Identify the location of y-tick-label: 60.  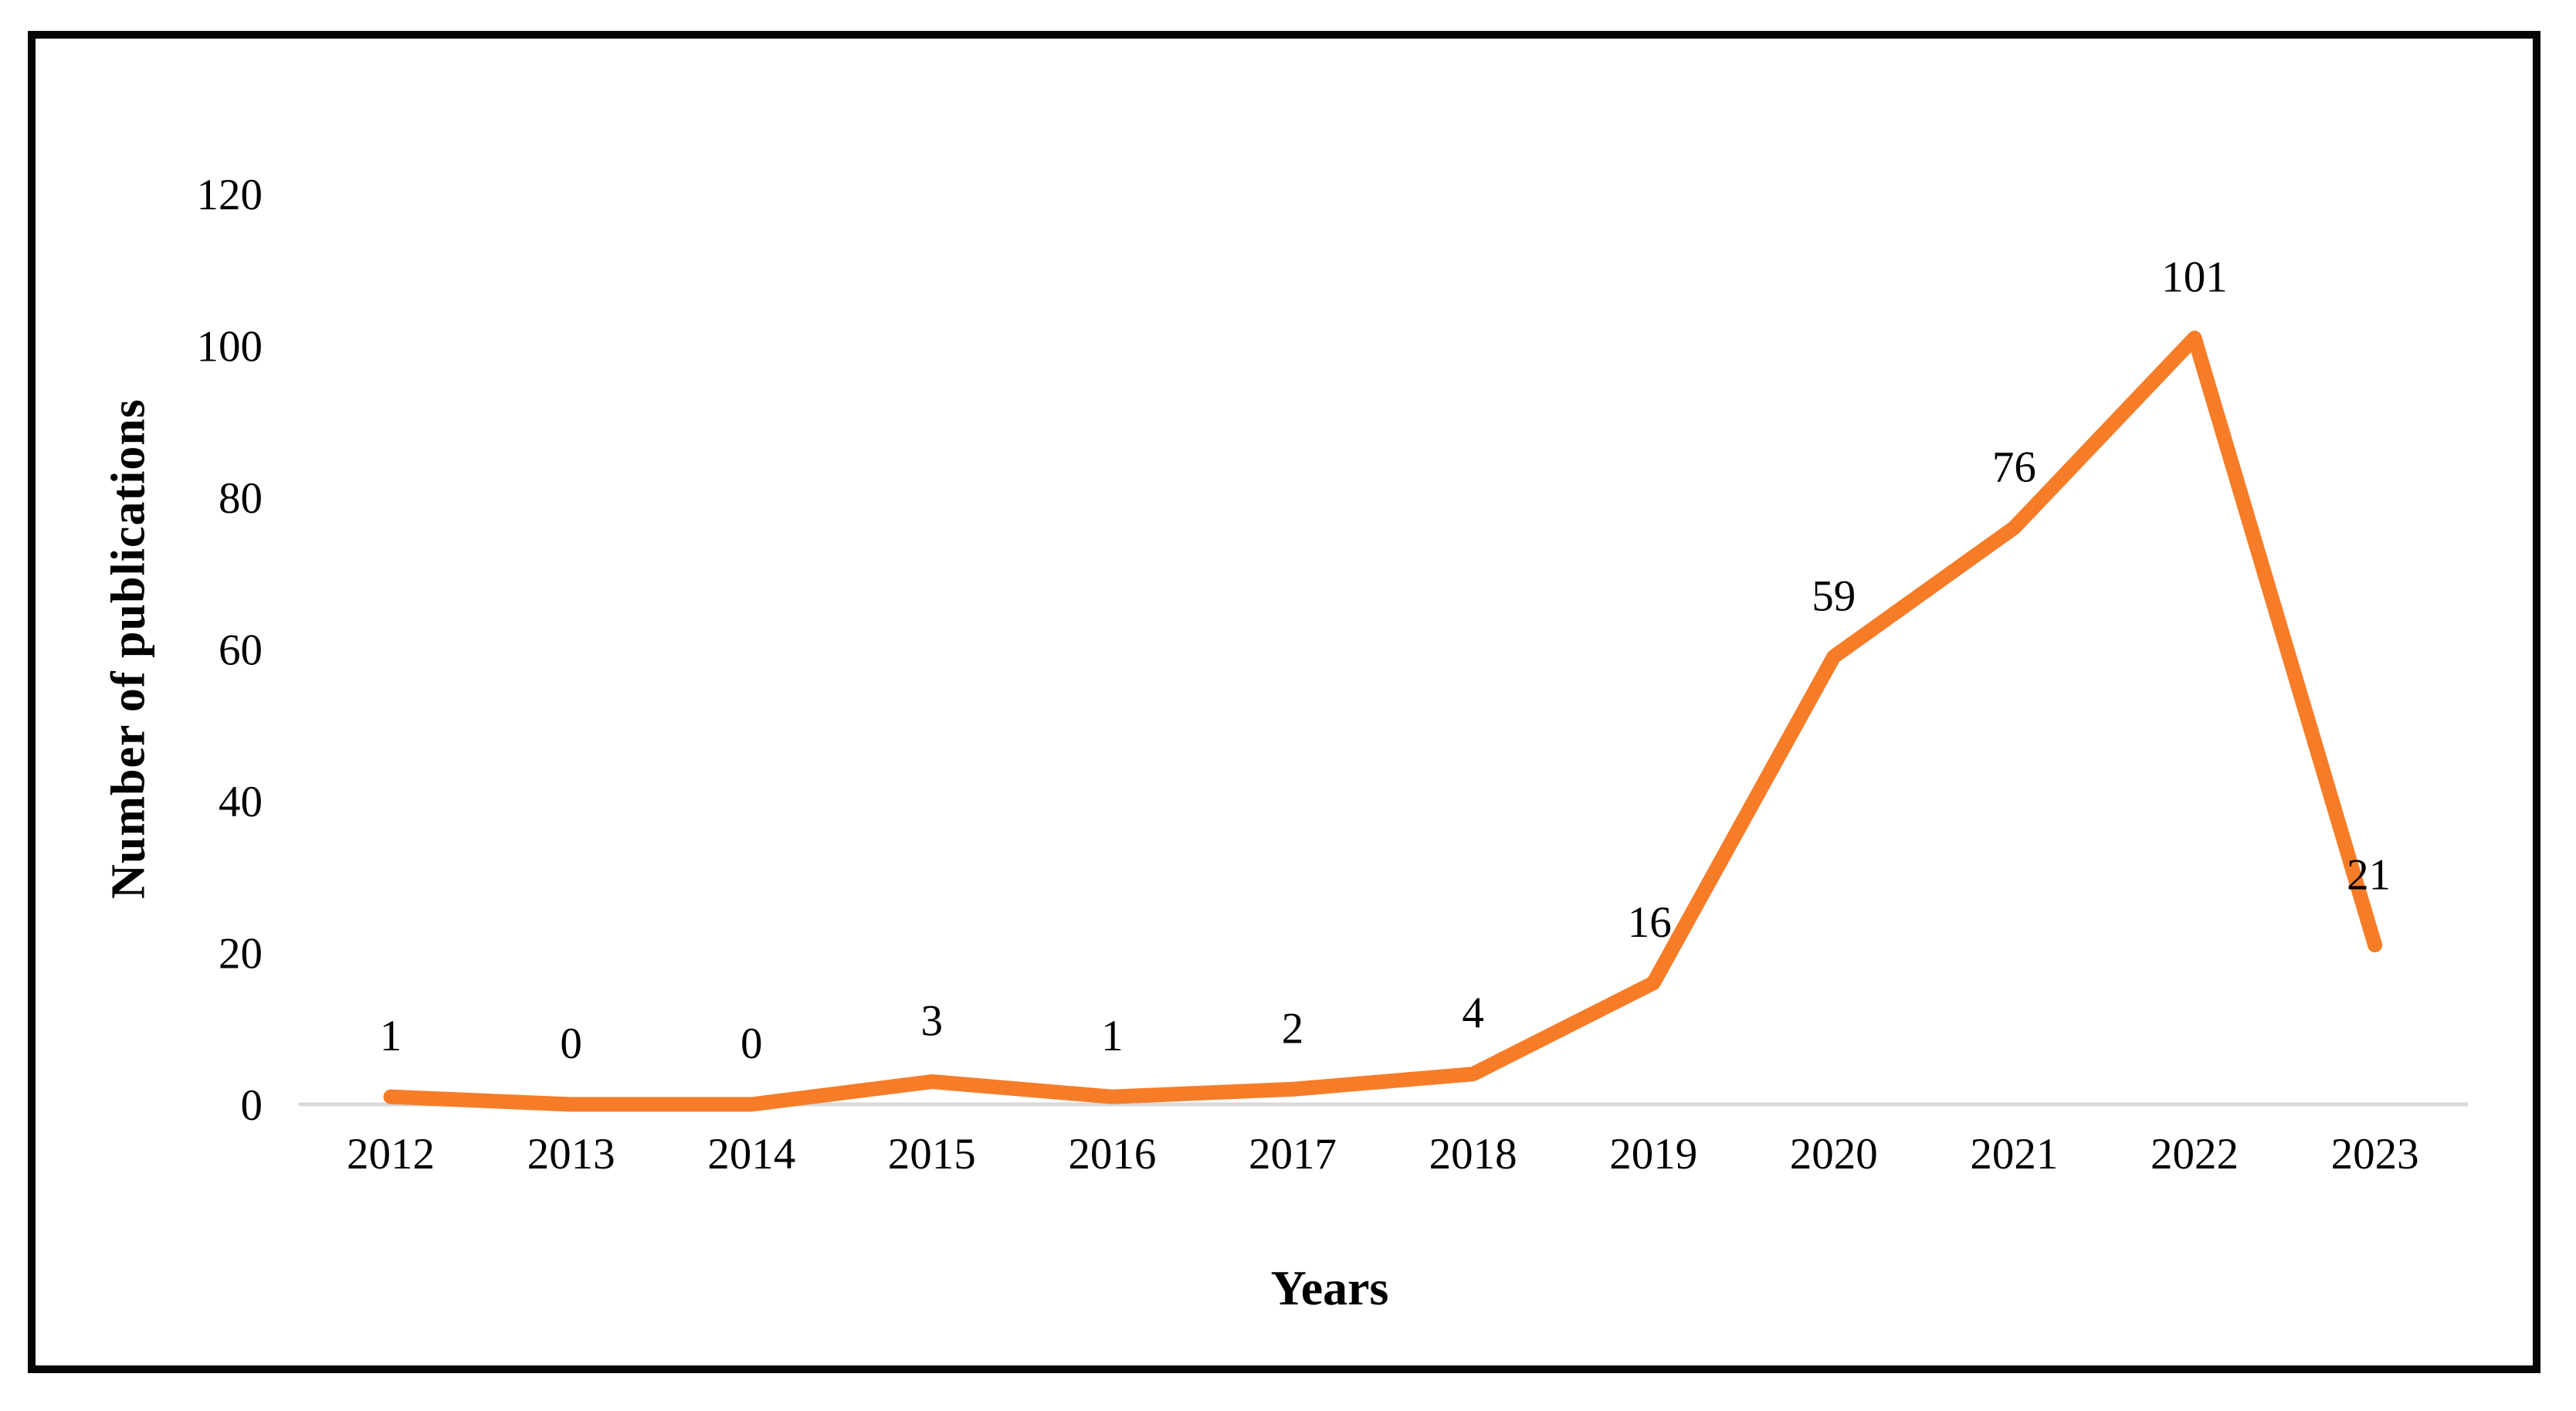
(241, 651).